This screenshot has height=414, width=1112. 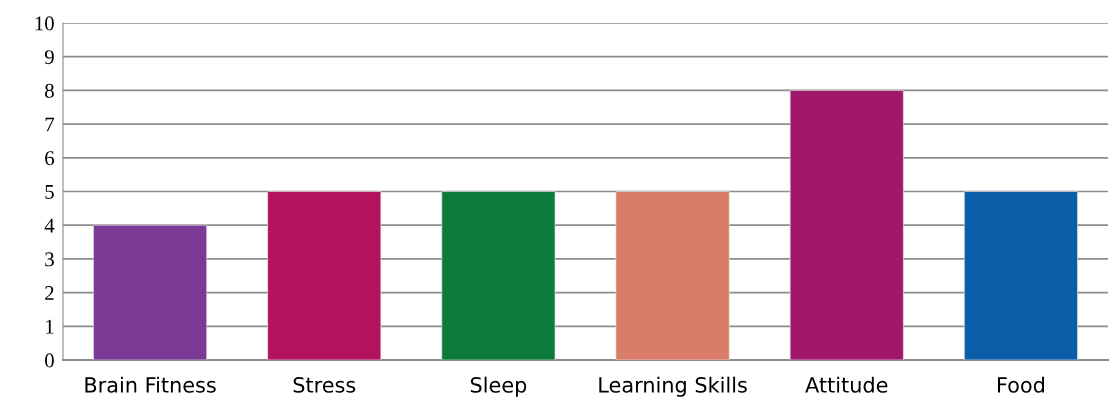 I want to click on y-tick-label: 2, so click(x=49, y=293).